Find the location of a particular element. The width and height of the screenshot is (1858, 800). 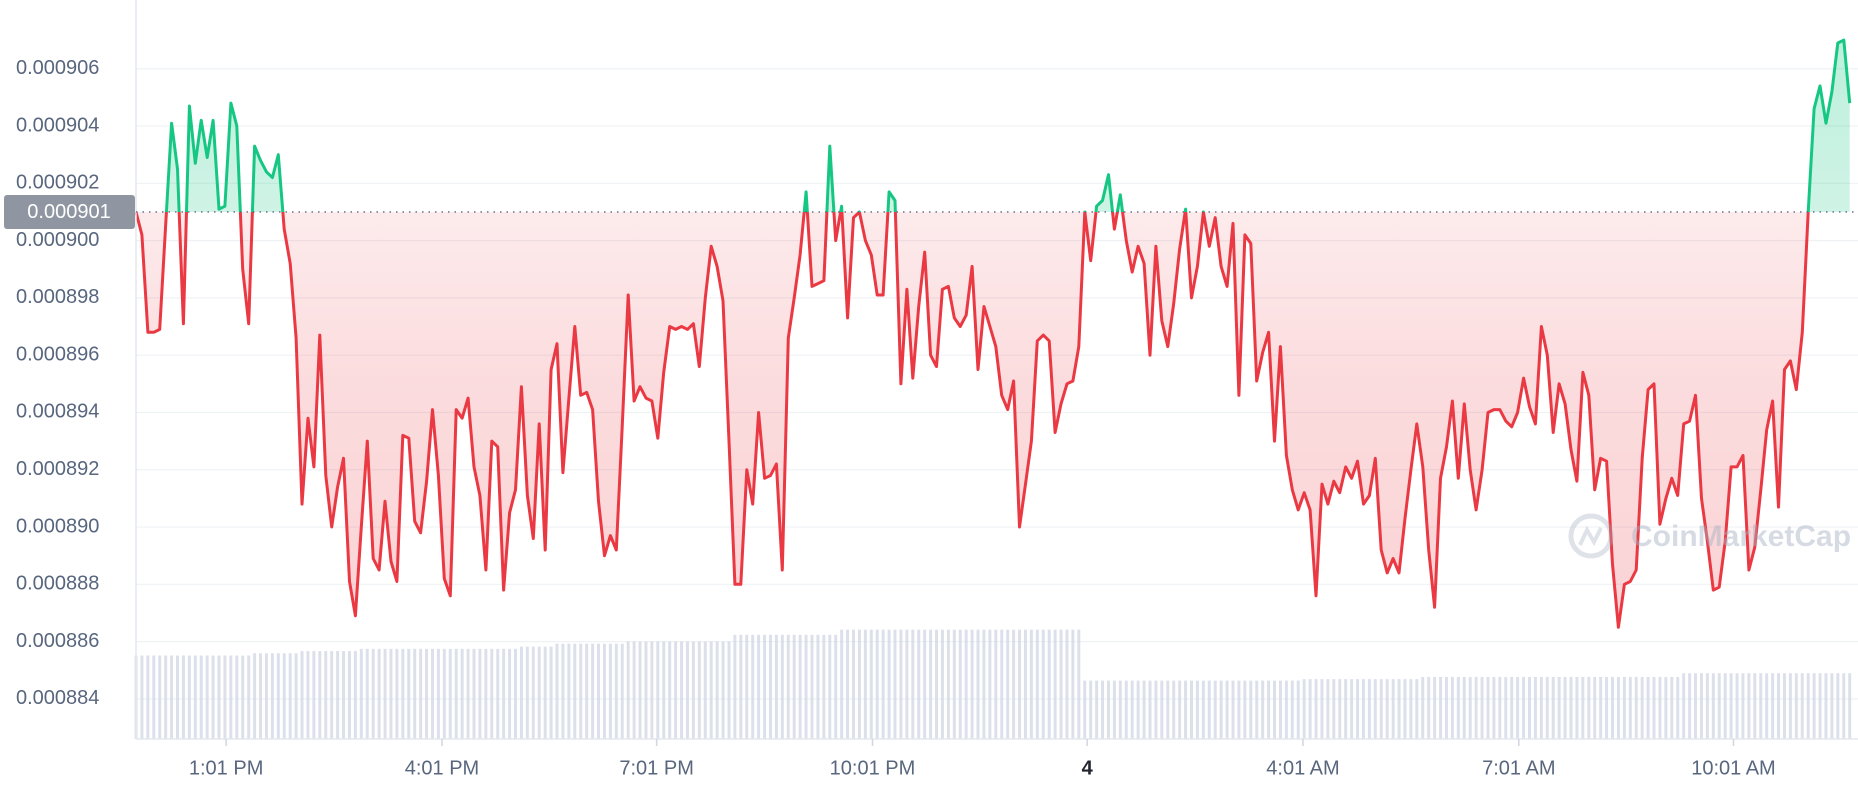

x-tick-label: 4:01 PM is located at coordinates (442, 768).